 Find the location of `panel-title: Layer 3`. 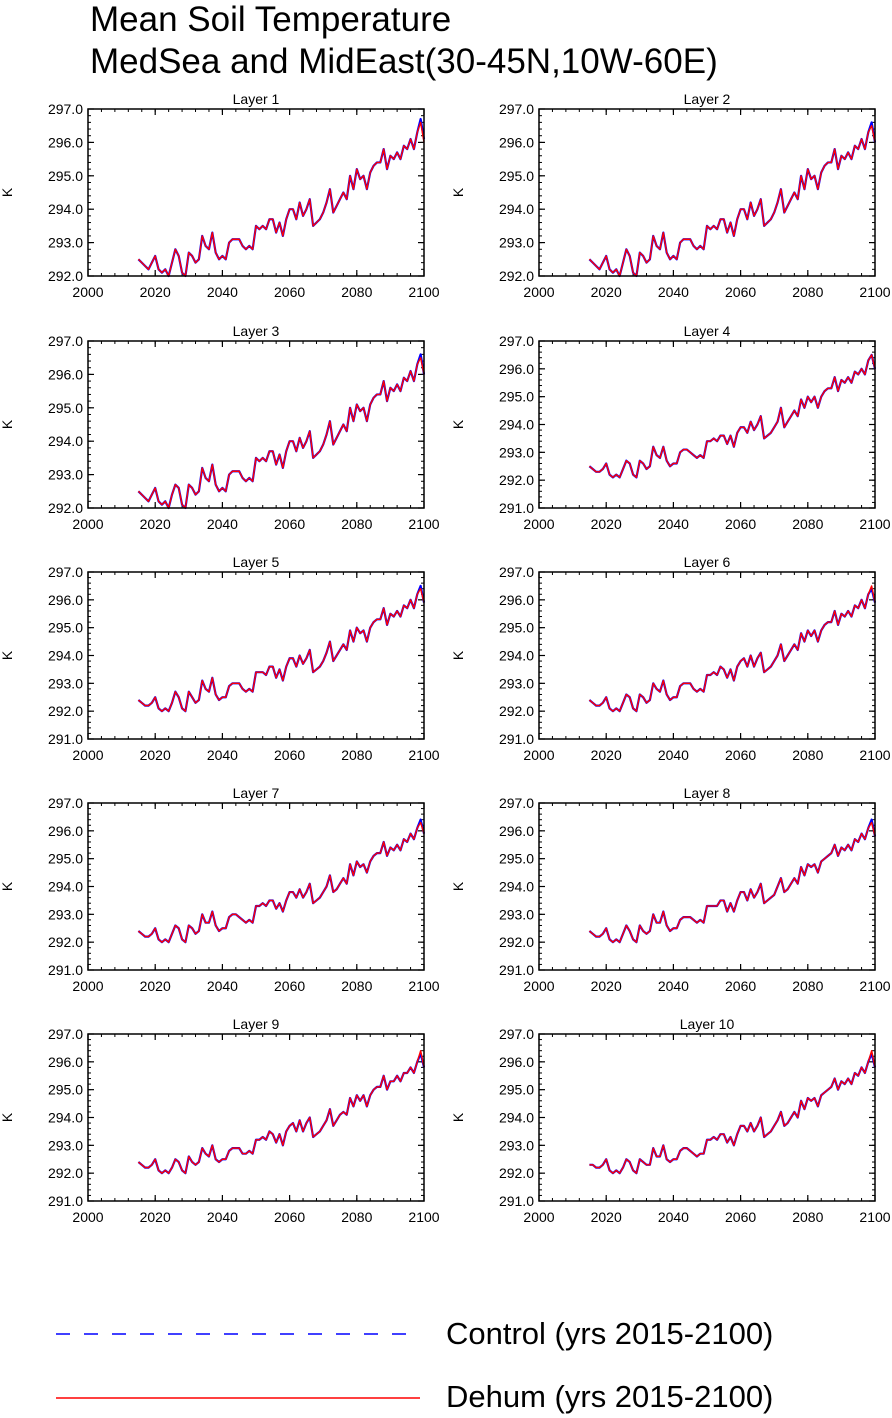

panel-title: Layer 3 is located at coordinates (256, 331).